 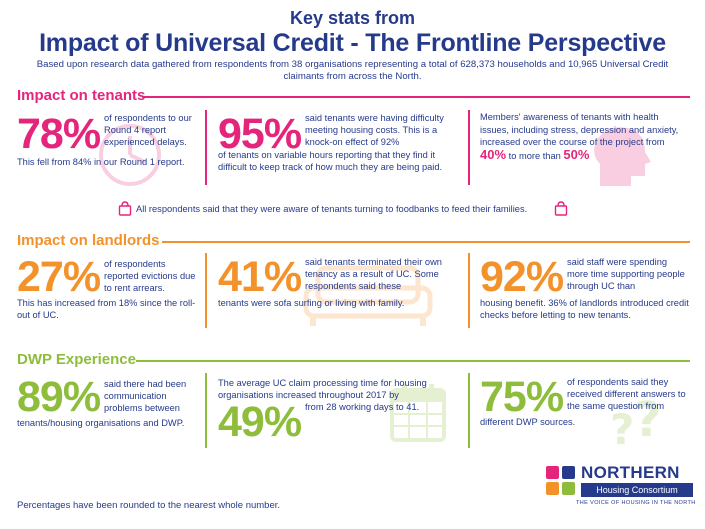 I want to click on section-rule-landlords, so click(x=426, y=242).